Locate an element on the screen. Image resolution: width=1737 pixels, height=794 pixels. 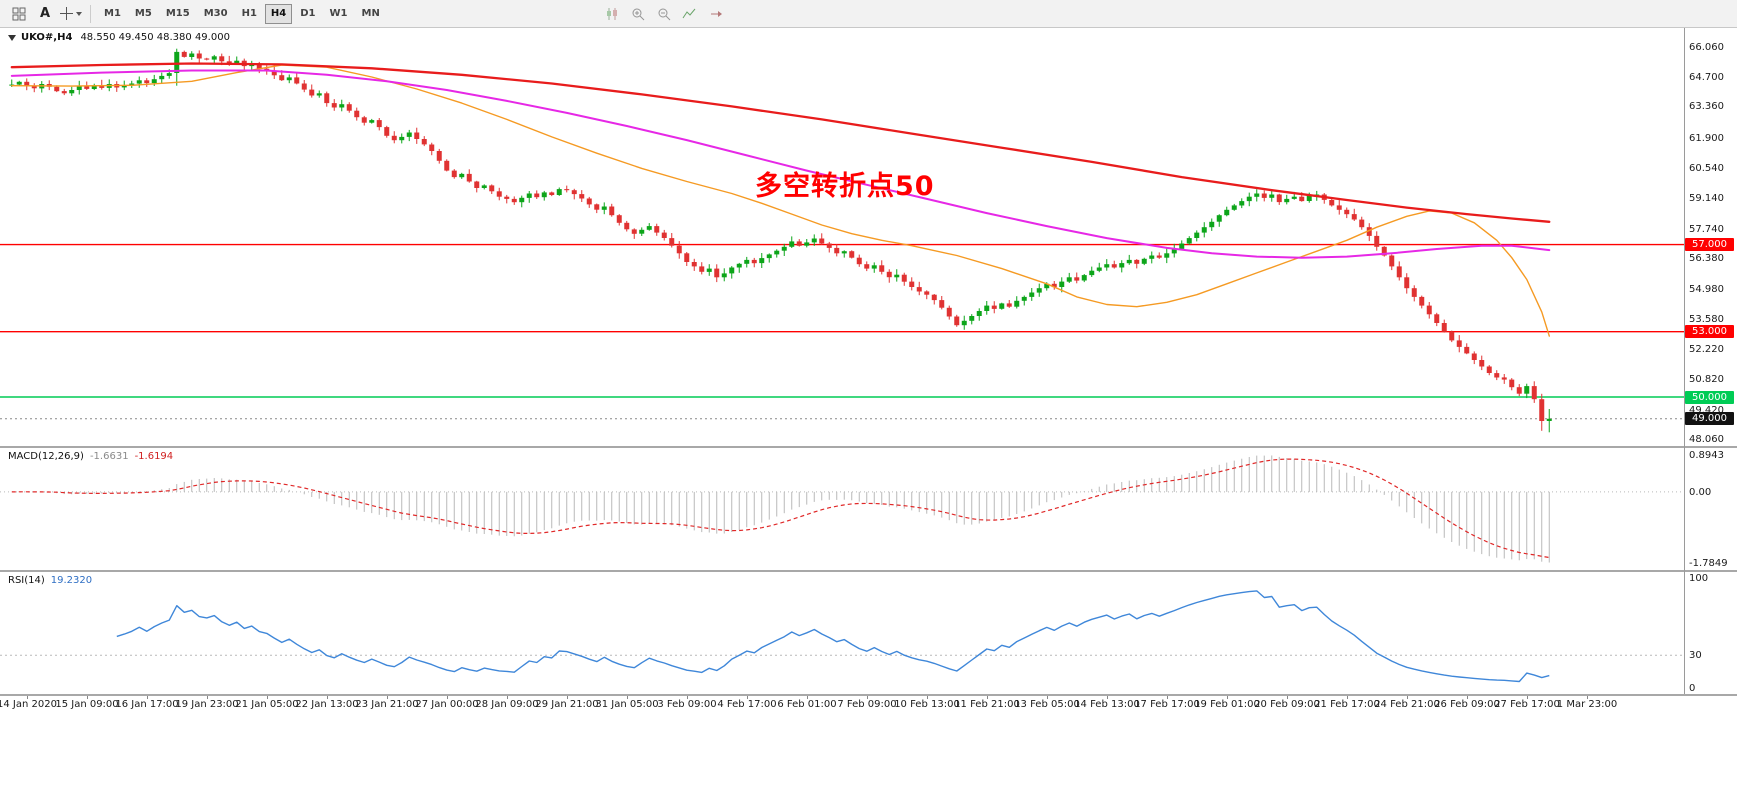
timeframe-button-H4: H4 is located at coordinates (278, 13).